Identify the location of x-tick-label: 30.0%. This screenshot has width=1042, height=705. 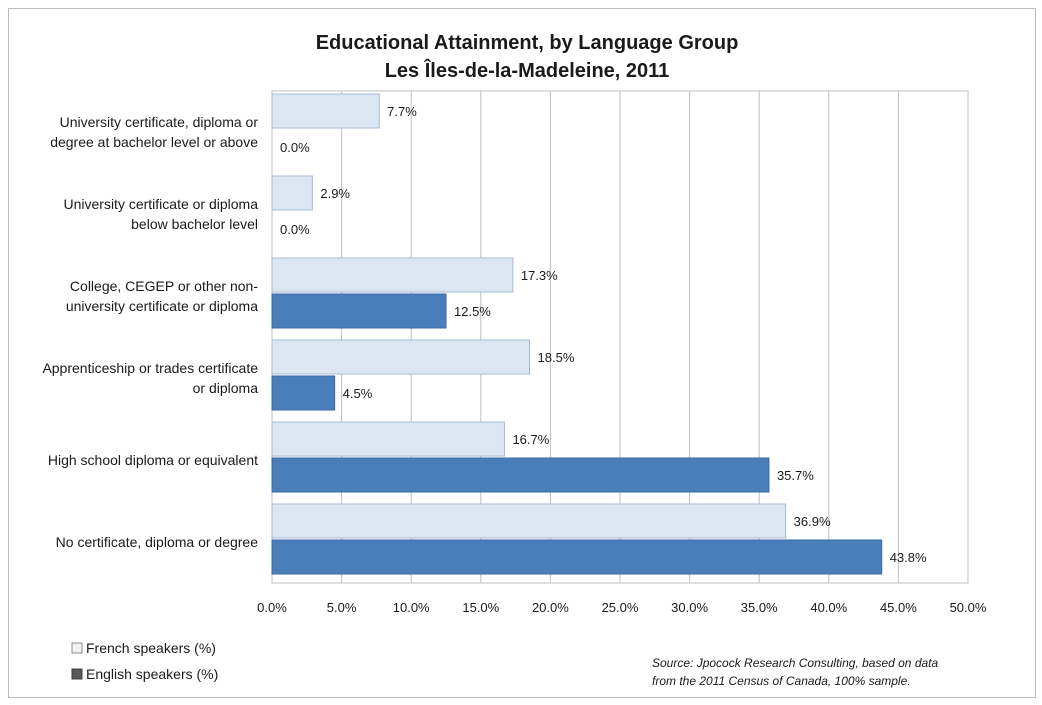
(689, 607).